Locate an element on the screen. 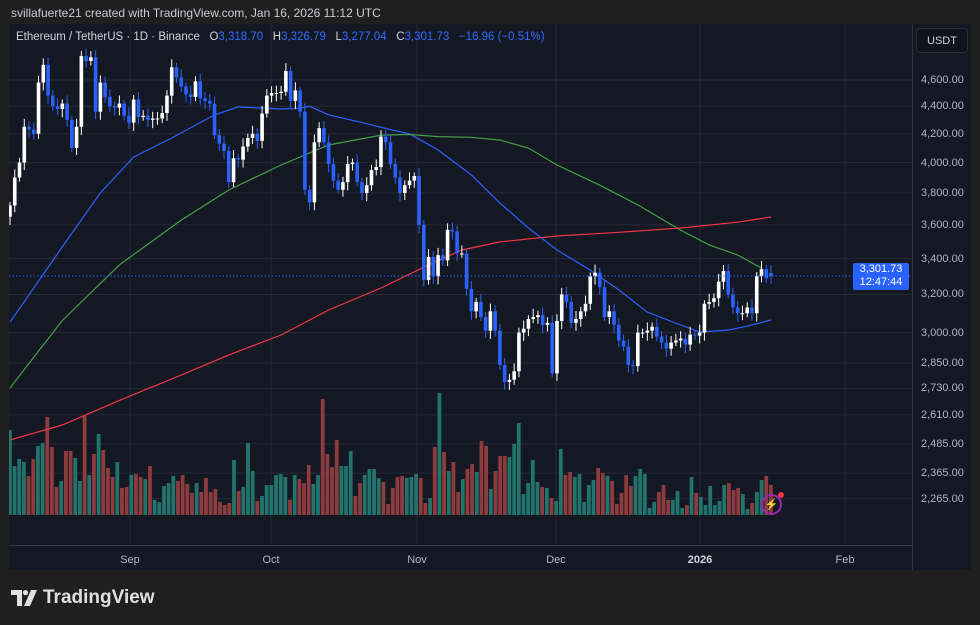 This screenshot has width=980, height=625. time-tick-label: Oct is located at coordinates (271, 560).